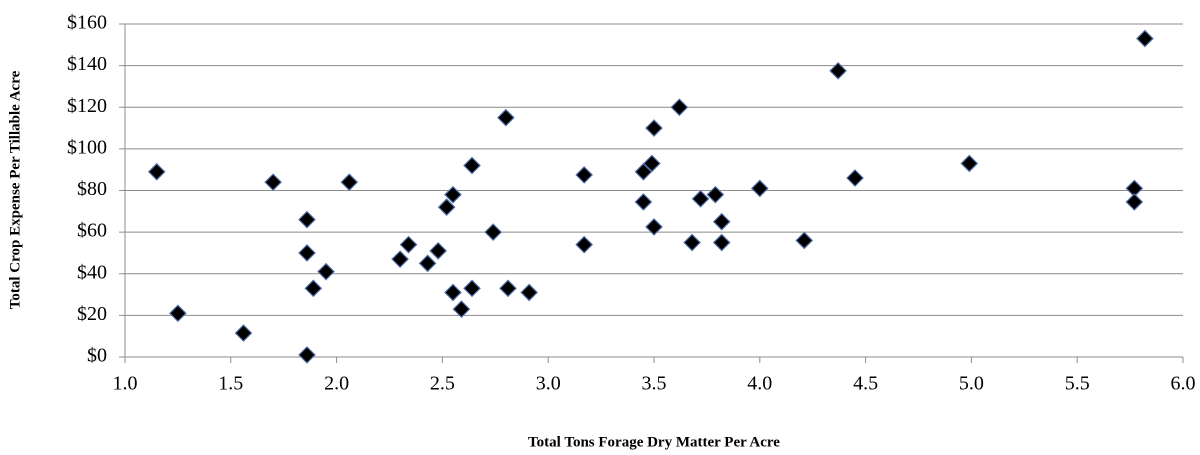  I want to click on y-tick-label: $40, so click(92, 272).